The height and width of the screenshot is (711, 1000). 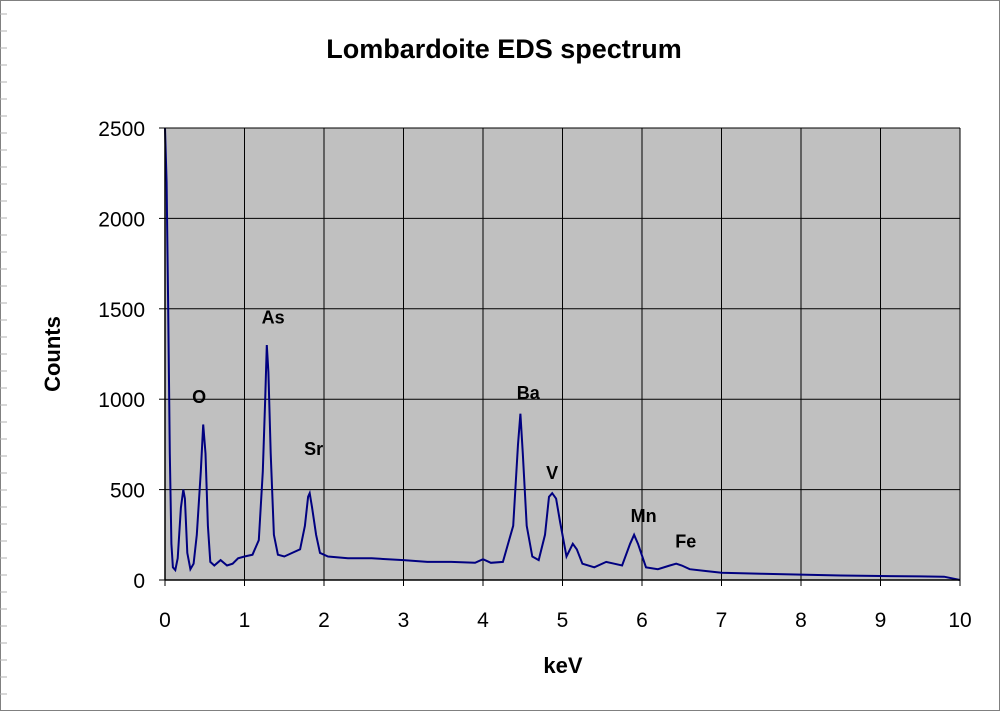 I want to click on y-tick-label: 2500, so click(x=121, y=129).